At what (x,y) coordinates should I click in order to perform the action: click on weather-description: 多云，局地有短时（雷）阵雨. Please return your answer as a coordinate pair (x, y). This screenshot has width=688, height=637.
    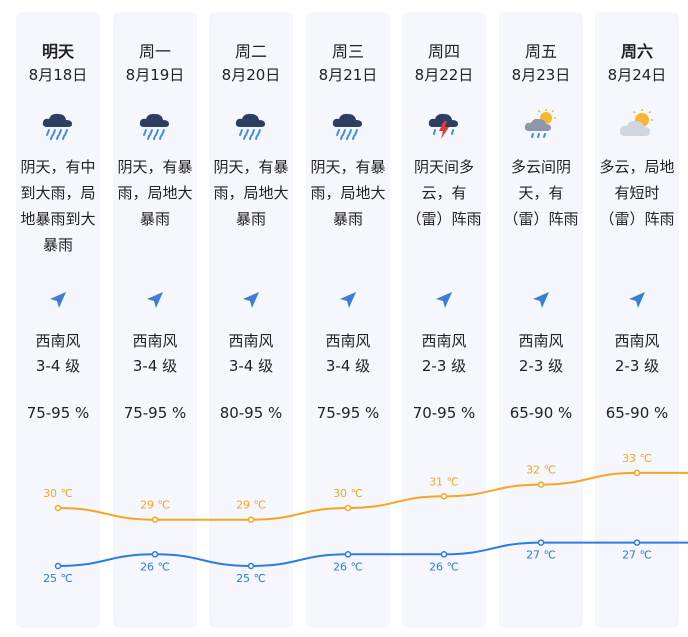
    Looking at the image, I should click on (637, 193).